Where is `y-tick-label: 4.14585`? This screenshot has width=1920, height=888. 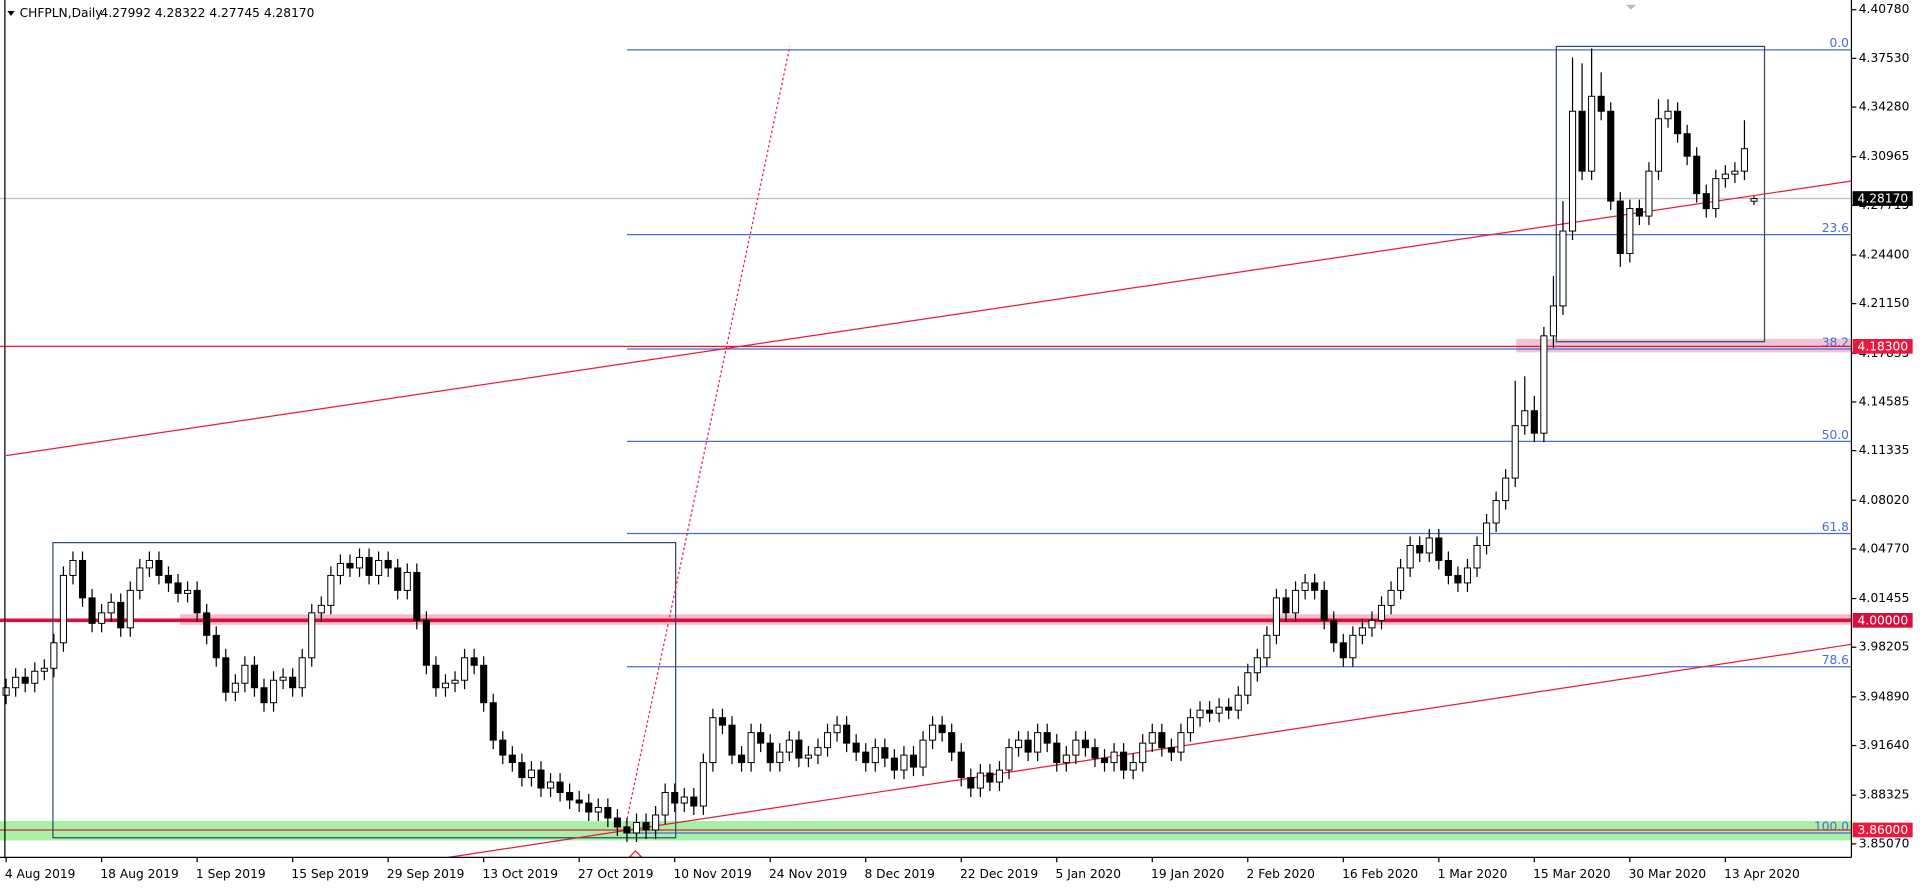 y-tick-label: 4.14585 is located at coordinates (1884, 401).